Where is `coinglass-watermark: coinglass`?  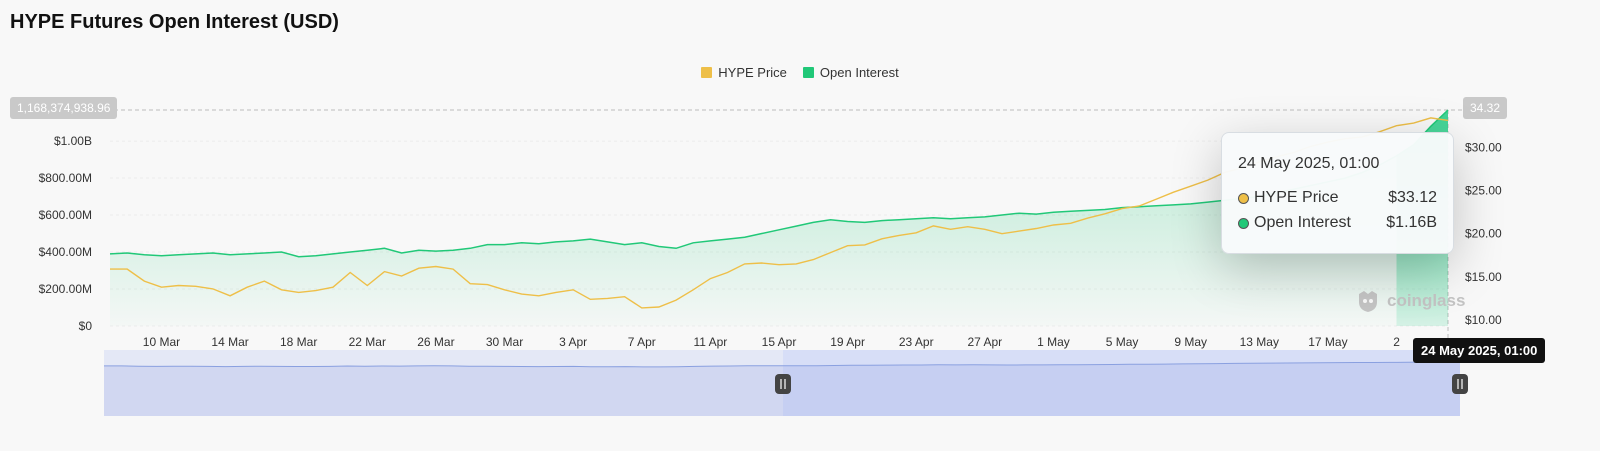
coinglass-watermark: coinglass is located at coordinates (1410, 301).